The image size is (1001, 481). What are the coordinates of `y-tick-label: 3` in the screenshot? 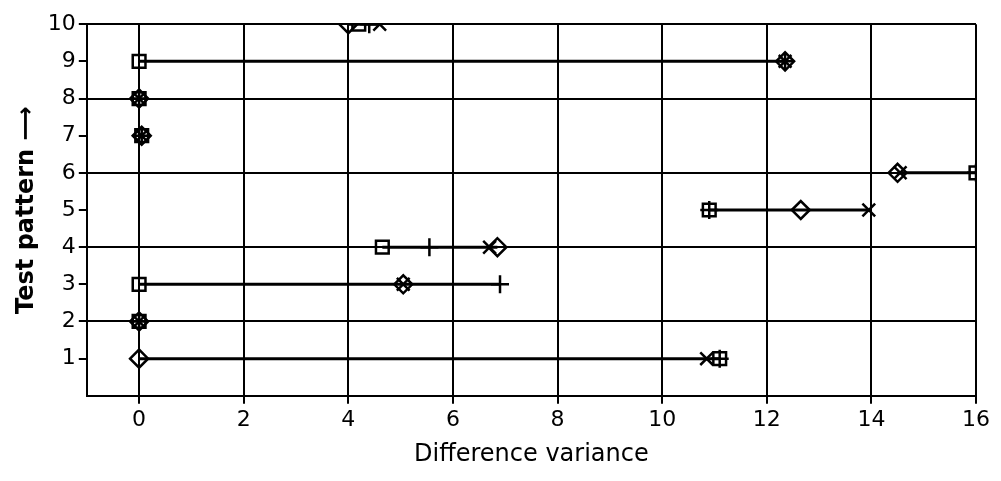 It's located at (68, 283).